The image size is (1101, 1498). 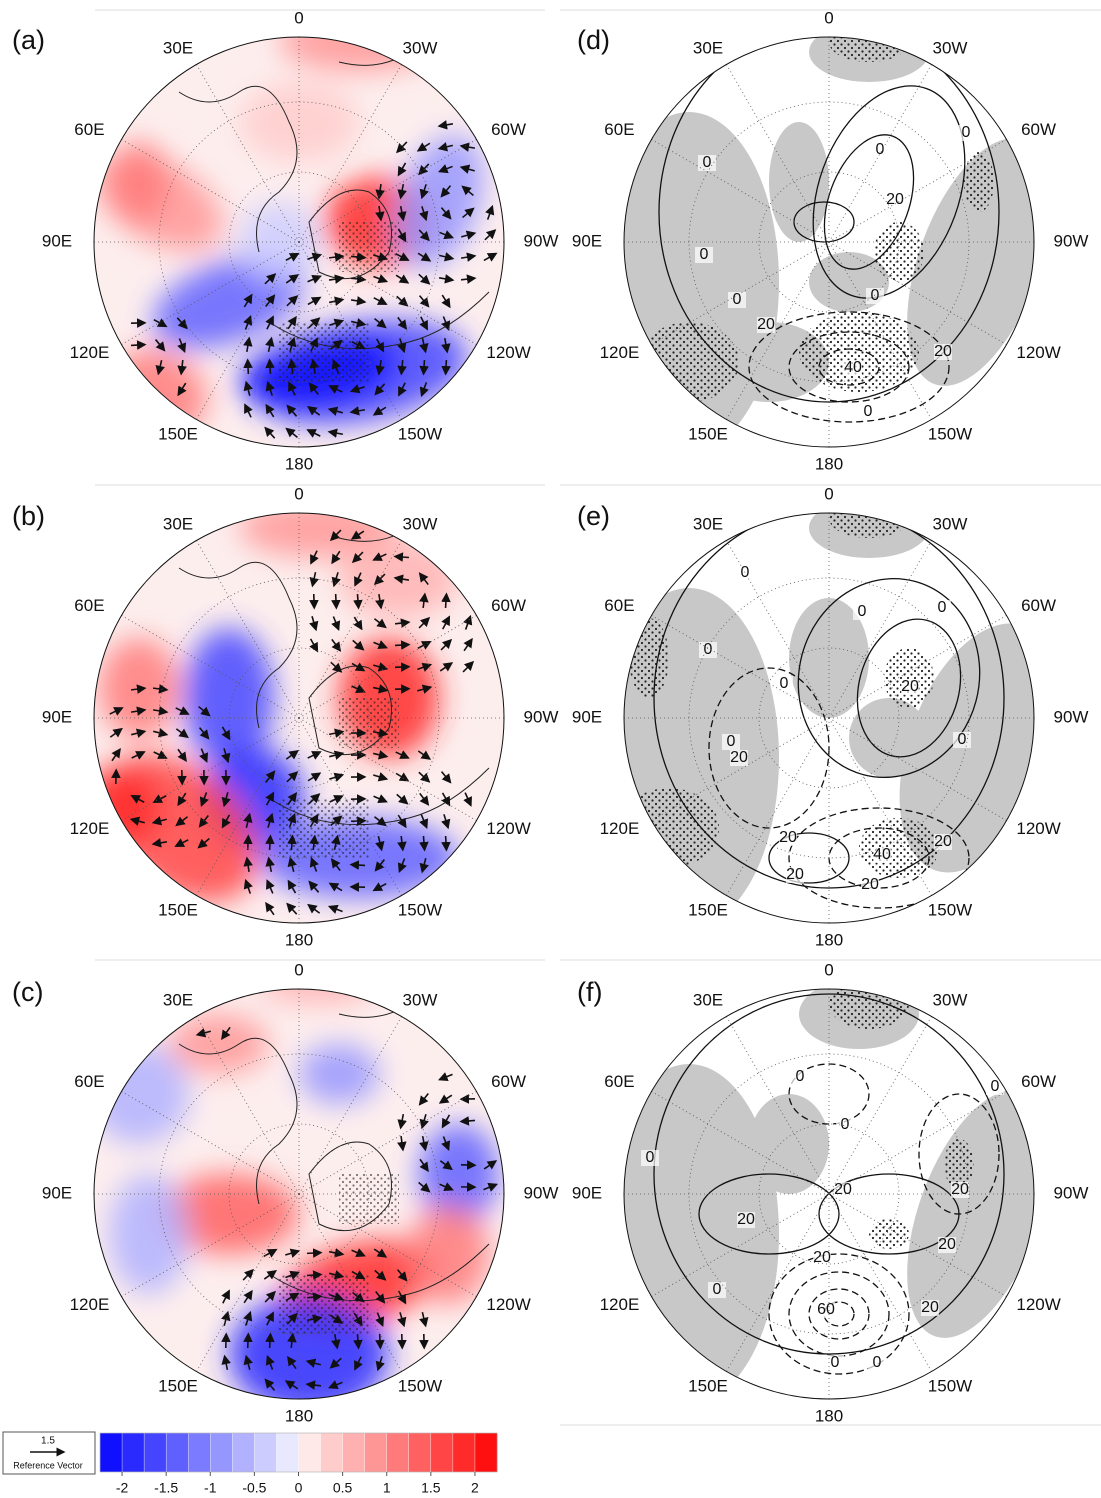 I want to click on latitude-circle, so click(x=829, y=1194).